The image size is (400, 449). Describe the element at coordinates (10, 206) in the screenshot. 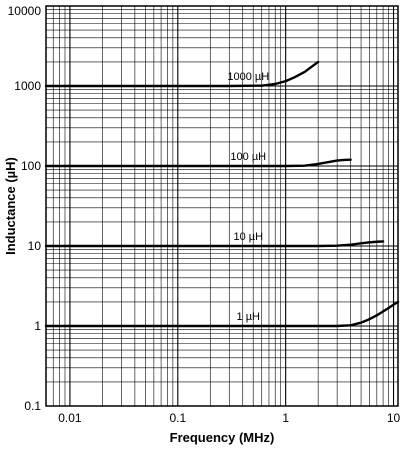

I see `y-axis-title: Inductance (µH)` at that location.